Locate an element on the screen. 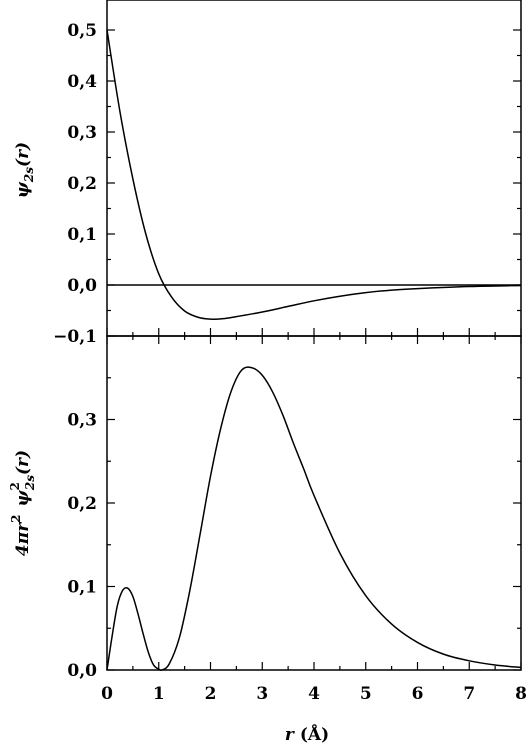 The height and width of the screenshot is (753, 528). top-tick-labels: −0,1 0,0 0,1 0,2 0,3 0,4 0,5 is located at coordinates (75, 184).